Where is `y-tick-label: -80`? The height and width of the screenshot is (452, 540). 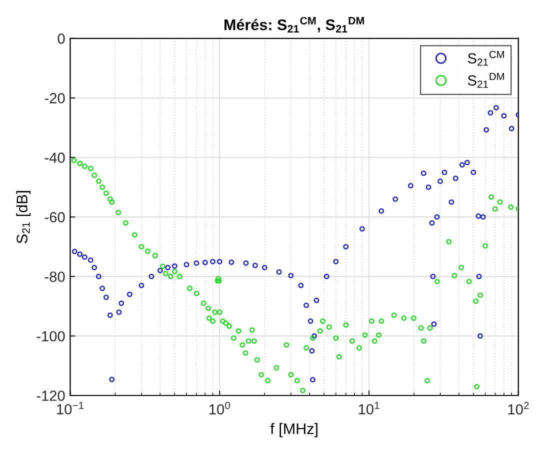 y-tick-label: -80 is located at coordinates (54, 277).